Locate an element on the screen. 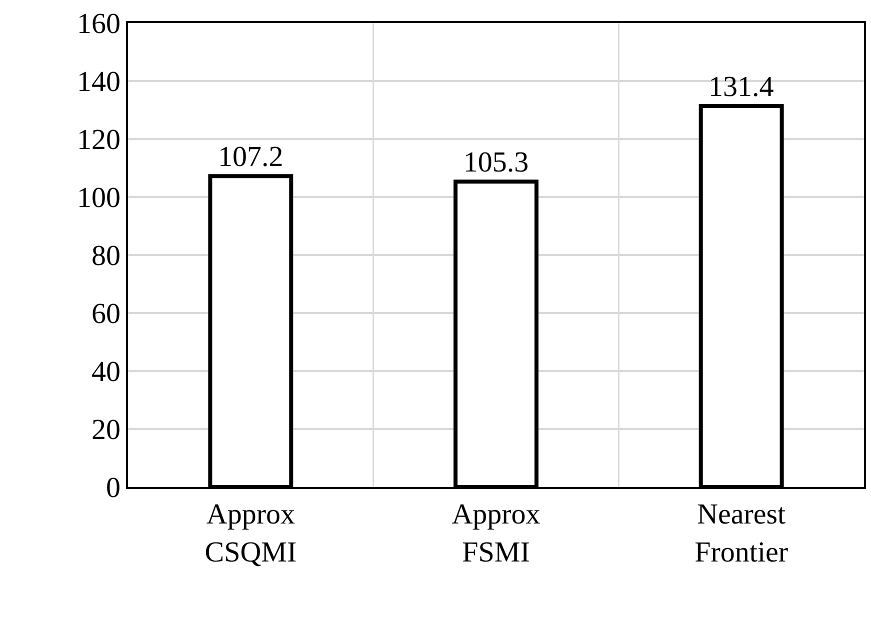 The width and height of the screenshot is (871, 620). data-label: 105.3 is located at coordinates (496, 162).